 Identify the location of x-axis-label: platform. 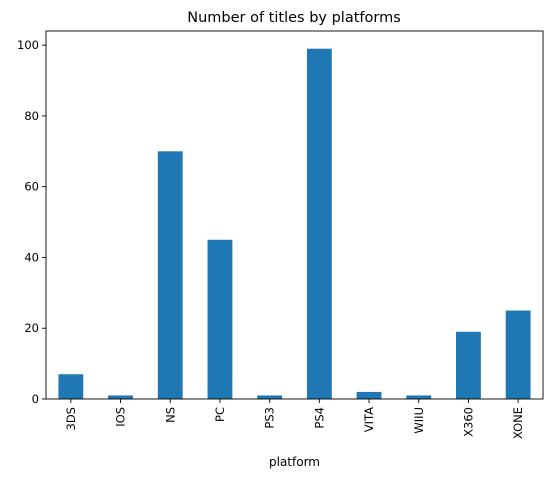
(294, 462).